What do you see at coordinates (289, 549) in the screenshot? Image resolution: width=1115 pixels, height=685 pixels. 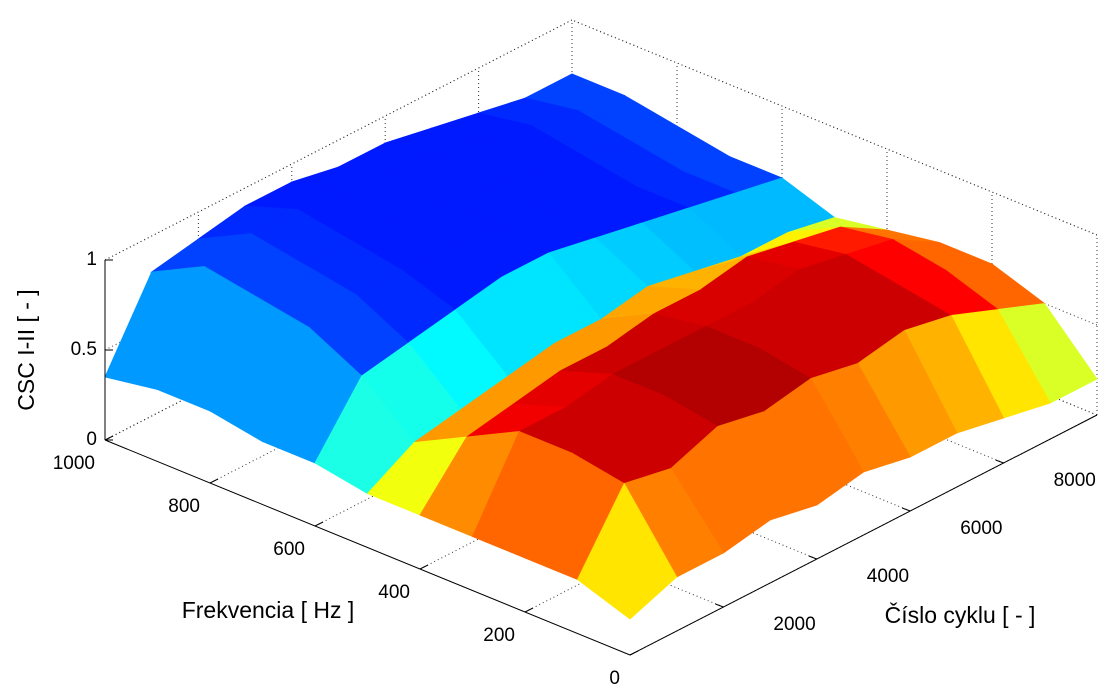 I see `y-tick-label: 600` at bounding box center [289, 549].